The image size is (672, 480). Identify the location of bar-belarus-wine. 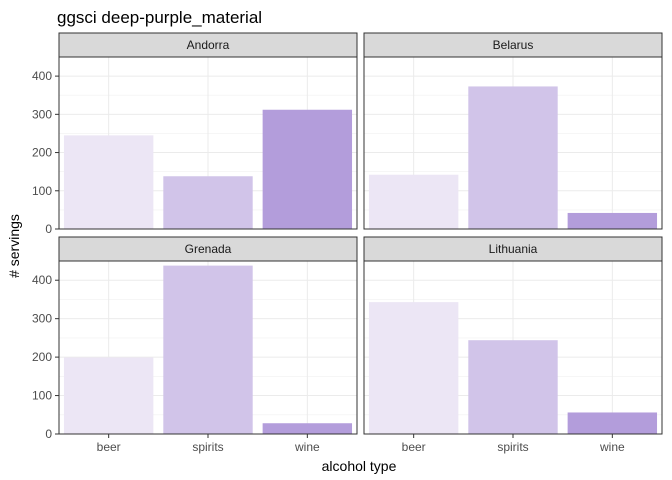
(612, 220).